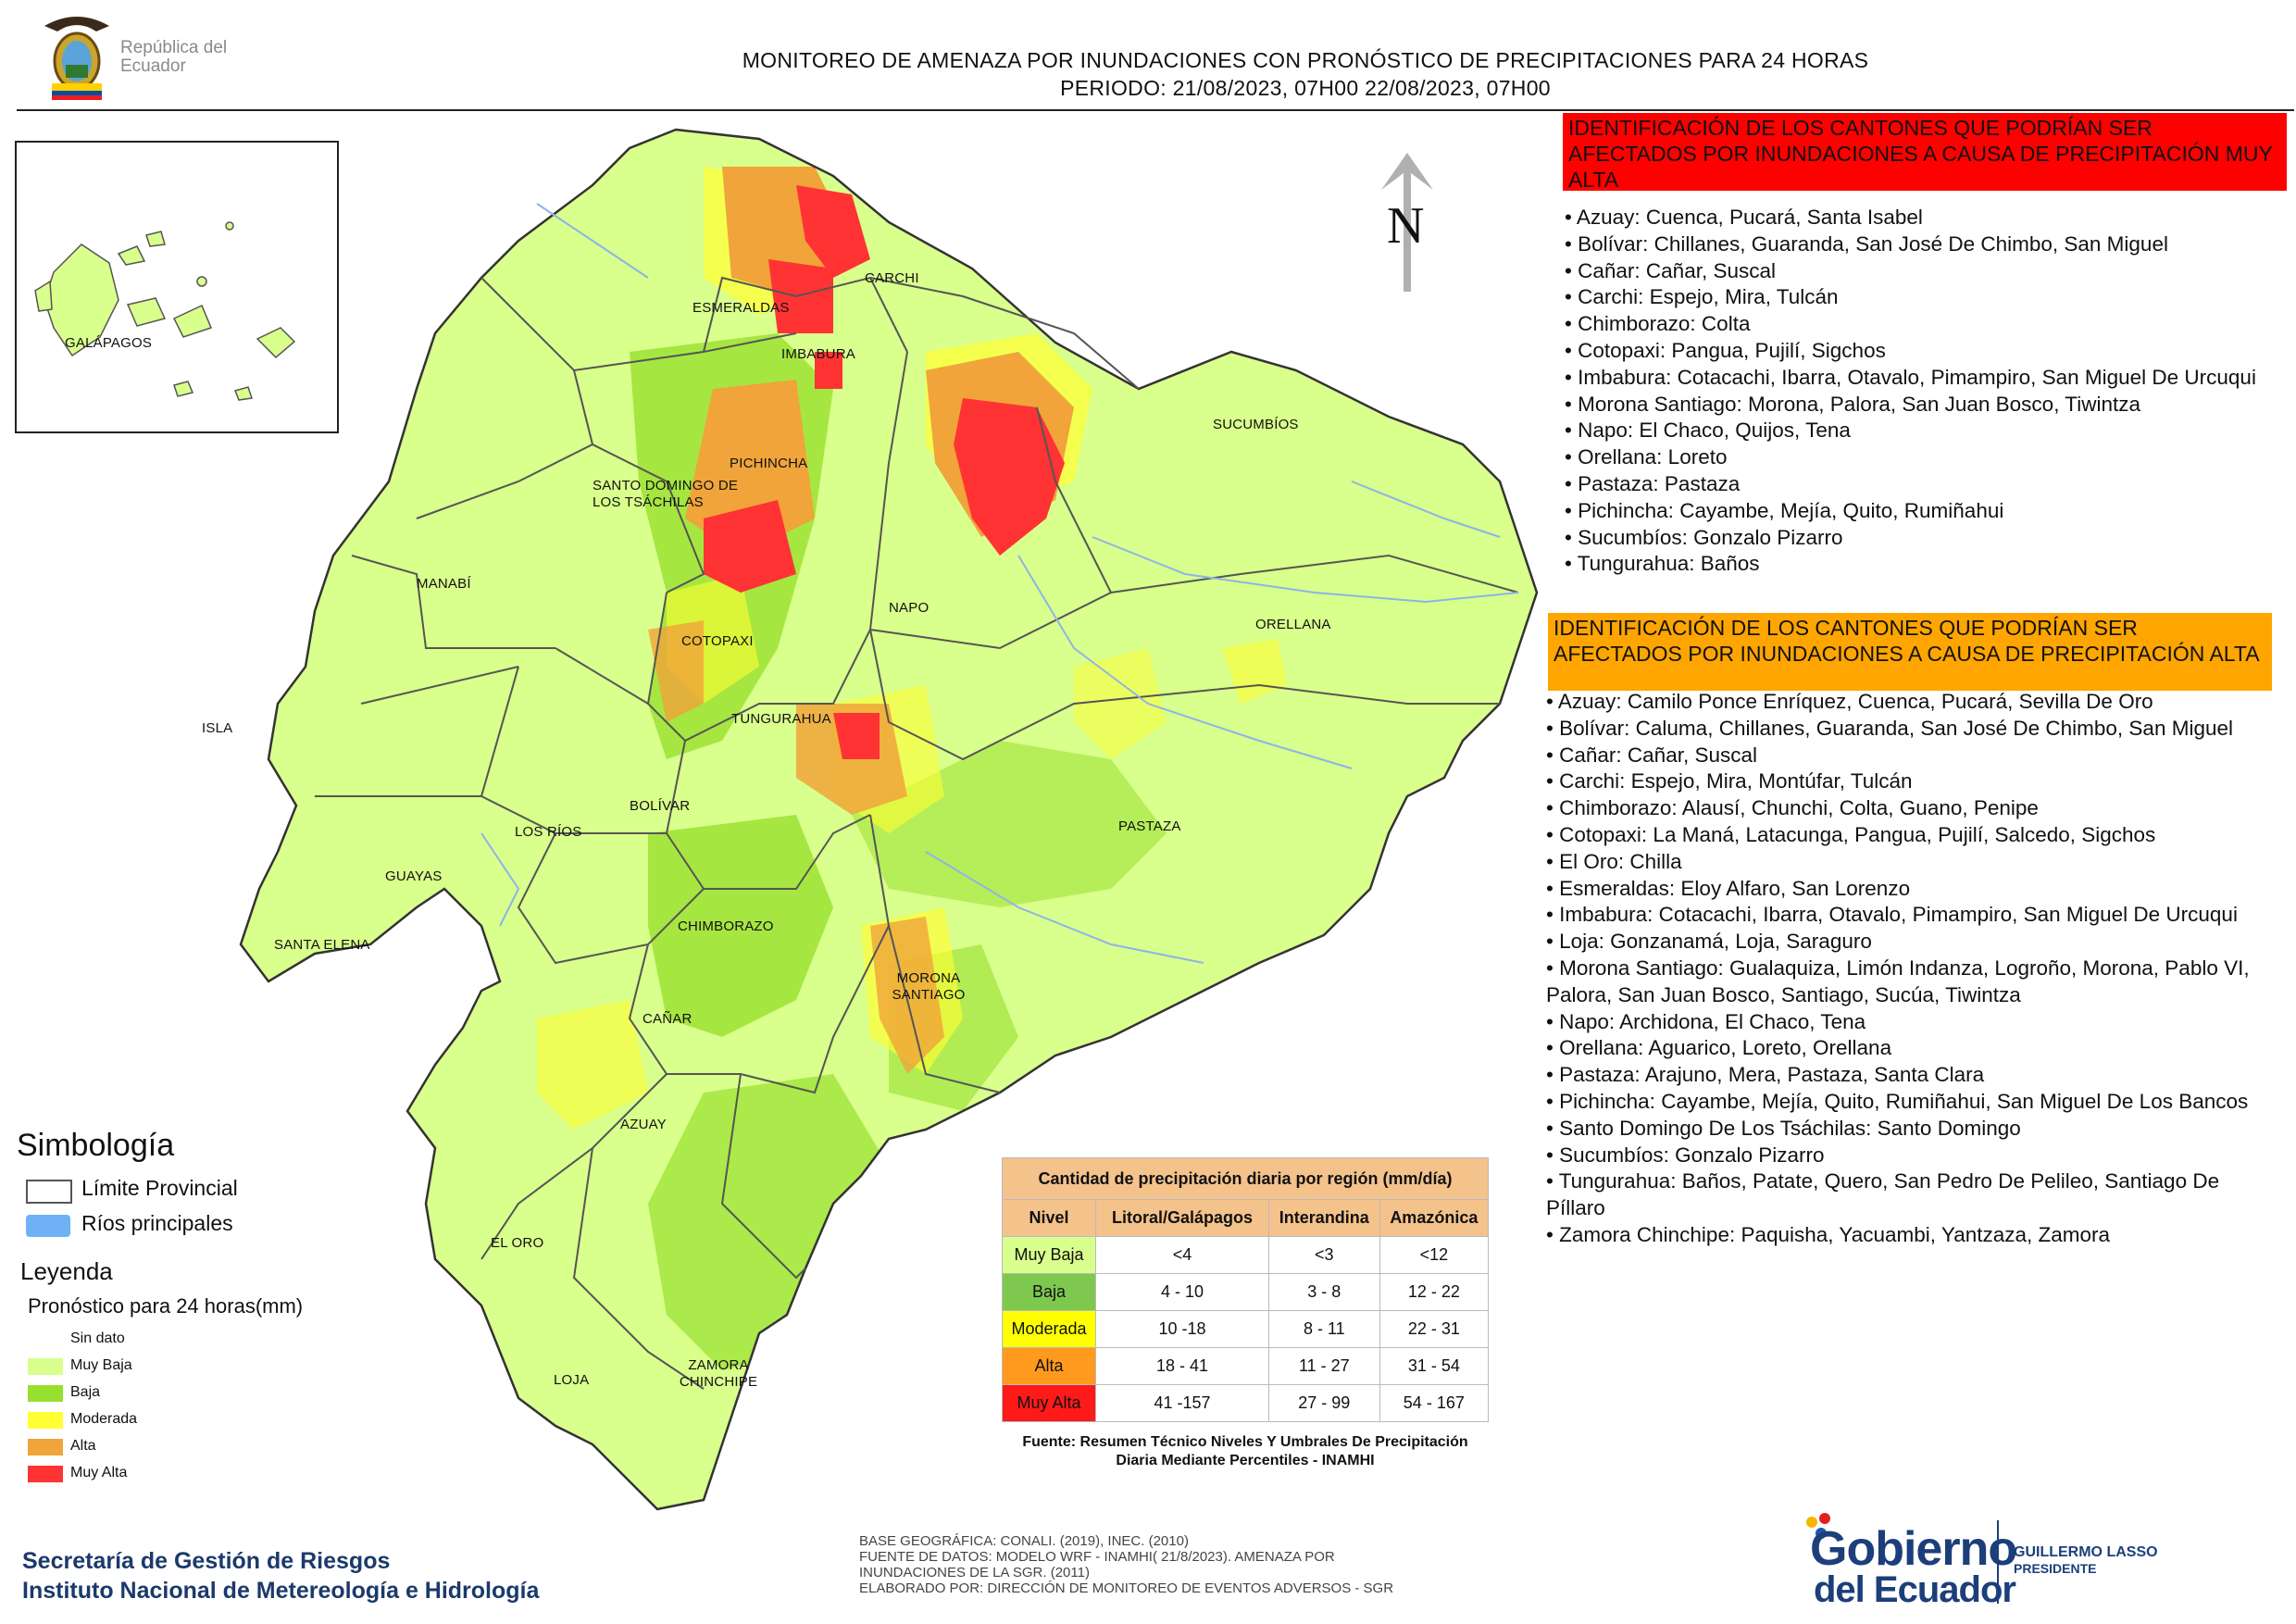 Image resolution: width=2296 pixels, height=1624 pixels. What do you see at coordinates (643, 1124) in the screenshot?
I see `province-label-azuay: AZUAY` at bounding box center [643, 1124].